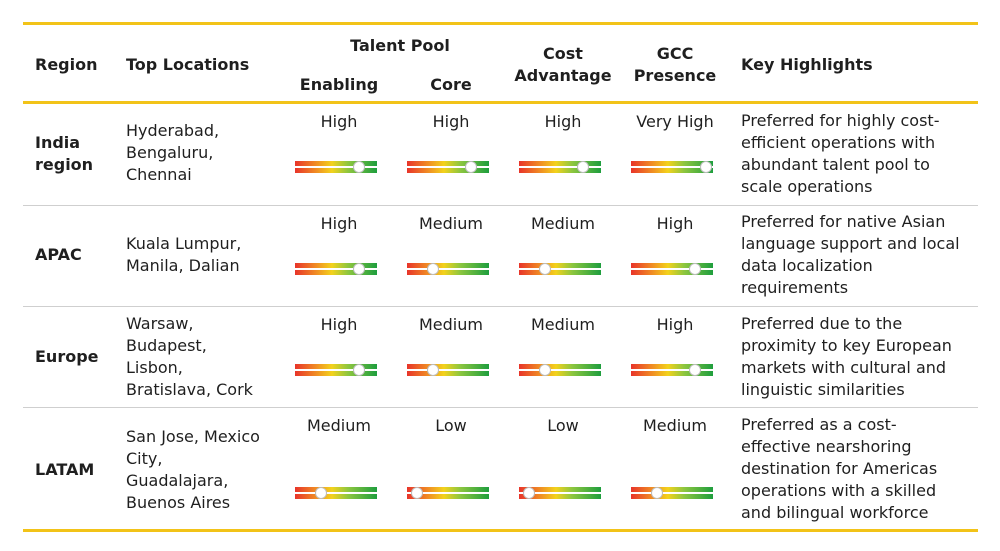  Describe the element at coordinates (451, 121) in the screenshot. I see `rating-core-label: High` at that location.